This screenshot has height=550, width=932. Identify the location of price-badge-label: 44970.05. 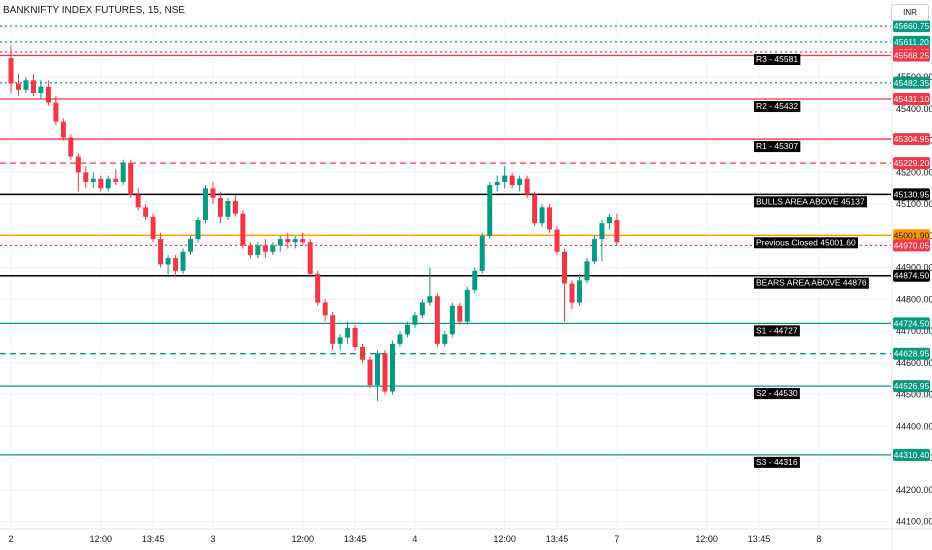
(912, 245).